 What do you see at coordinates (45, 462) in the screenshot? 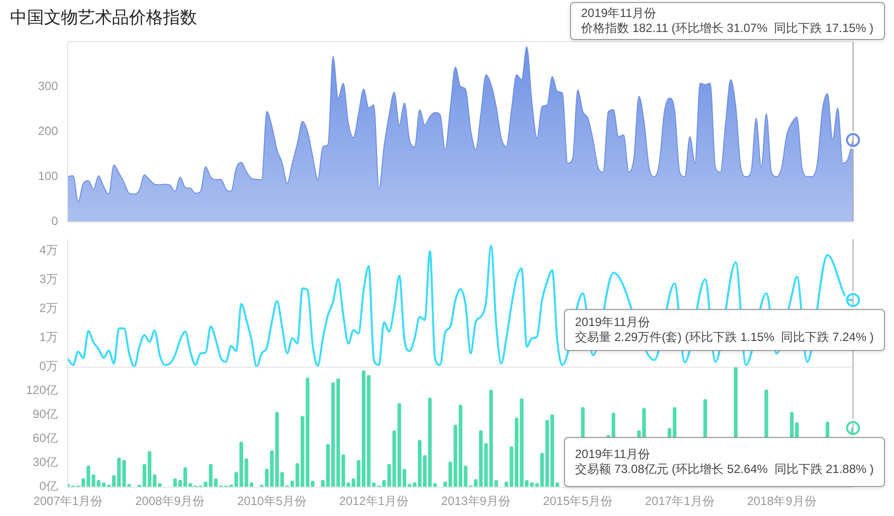
I see `y-tick-label: 30亿` at bounding box center [45, 462].